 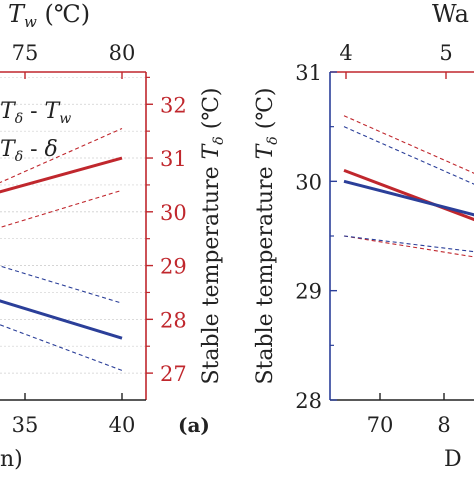 What do you see at coordinates (173, 105) in the screenshot?
I see `left-right-tick-label: 32` at bounding box center [173, 105].